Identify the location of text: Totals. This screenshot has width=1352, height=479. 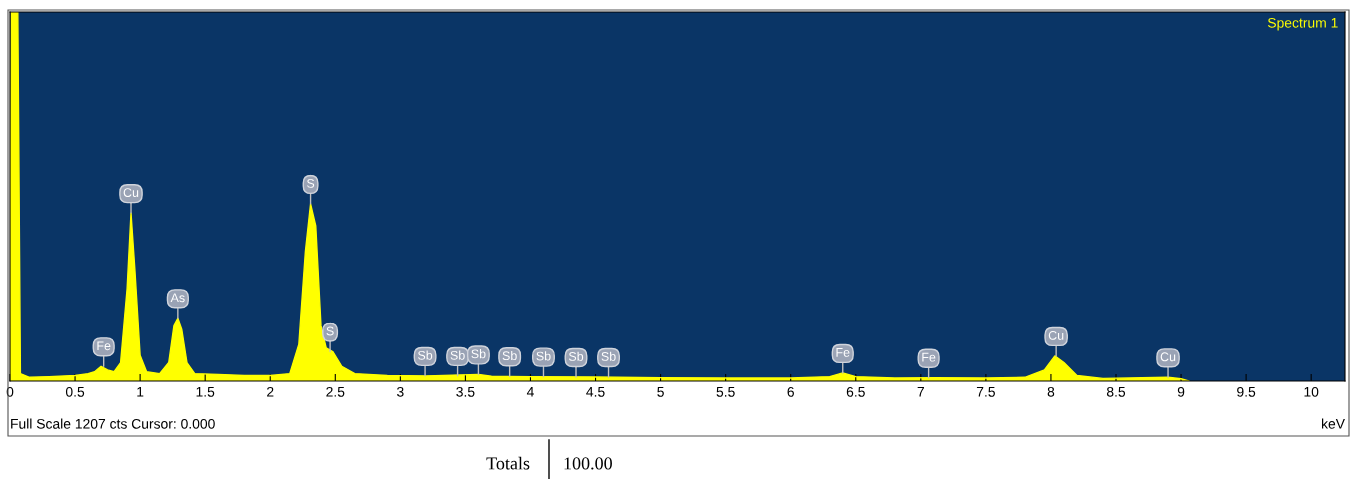
(508, 463).